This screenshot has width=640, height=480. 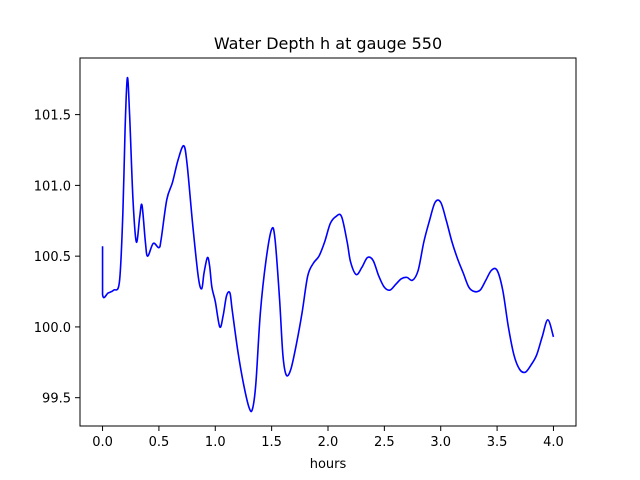 I want to click on x-axis-label: hours, so click(x=328, y=464).